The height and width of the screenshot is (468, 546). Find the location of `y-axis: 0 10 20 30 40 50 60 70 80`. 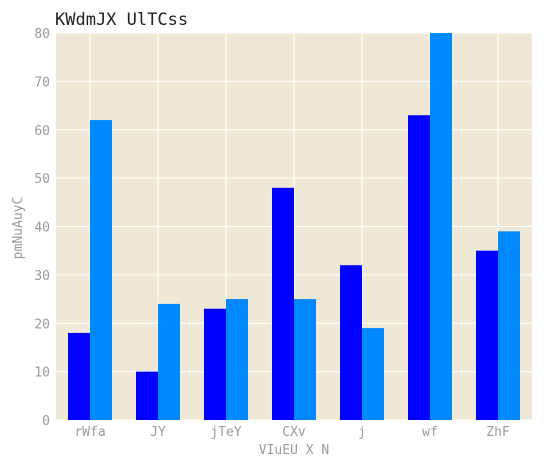

y-axis: 0 10 20 30 40 50 60 70 80 is located at coordinates (42, 228).